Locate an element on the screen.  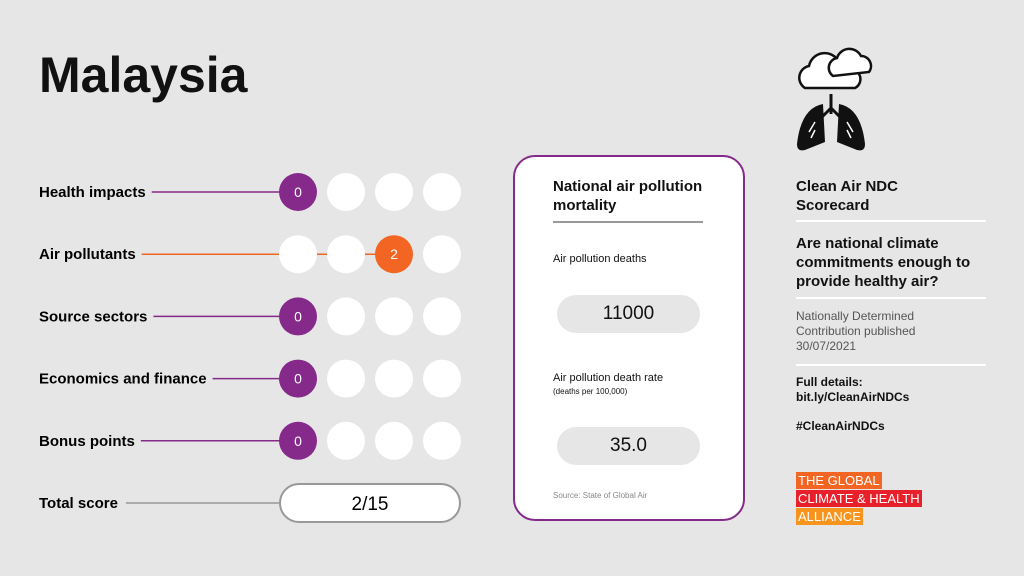
deaths-value: 11000 is located at coordinates (628, 314).